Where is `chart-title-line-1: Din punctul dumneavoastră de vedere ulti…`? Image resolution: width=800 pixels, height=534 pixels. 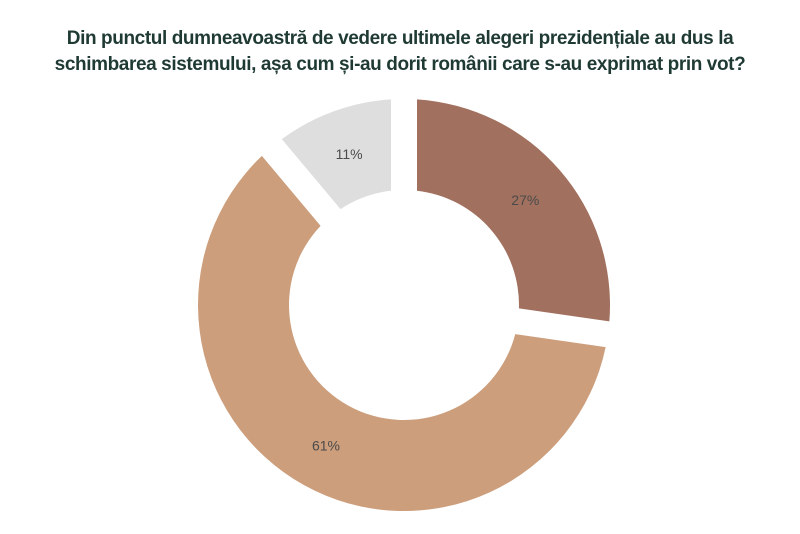 chart-title-line-1: Din punctul dumneavoastră de vedere ulti… is located at coordinates (400, 38).